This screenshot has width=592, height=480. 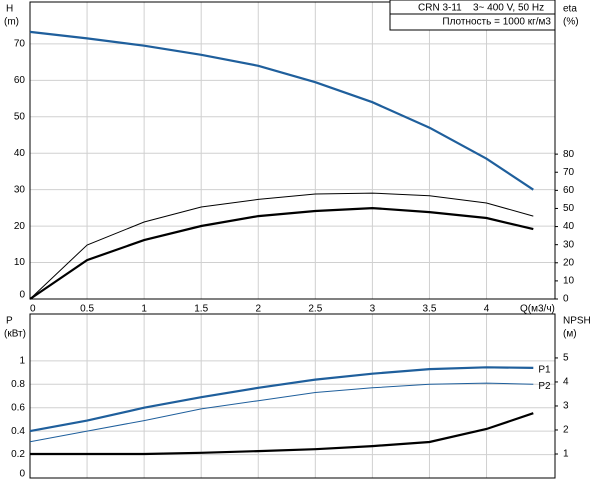 I want to click on y-tick-label: 40, so click(x=20, y=153).